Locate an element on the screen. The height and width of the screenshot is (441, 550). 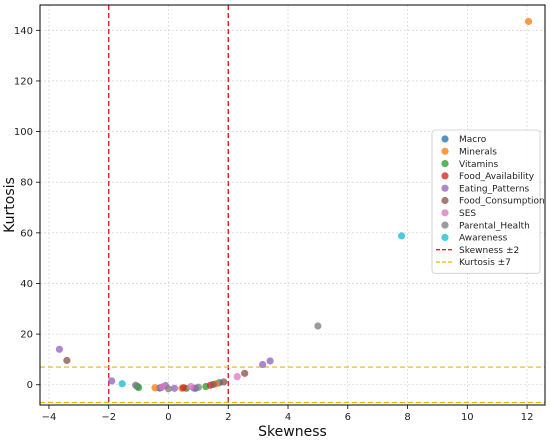
legend-label: Skewness ±2 is located at coordinates (489, 251).